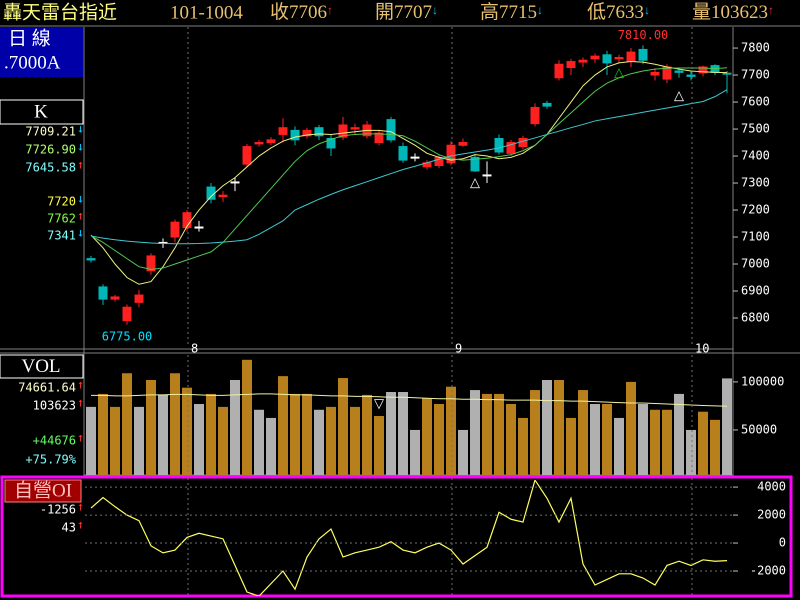  Describe the element at coordinates (755, 156) in the screenshot. I see `y-tick-label: 7400` at that location.